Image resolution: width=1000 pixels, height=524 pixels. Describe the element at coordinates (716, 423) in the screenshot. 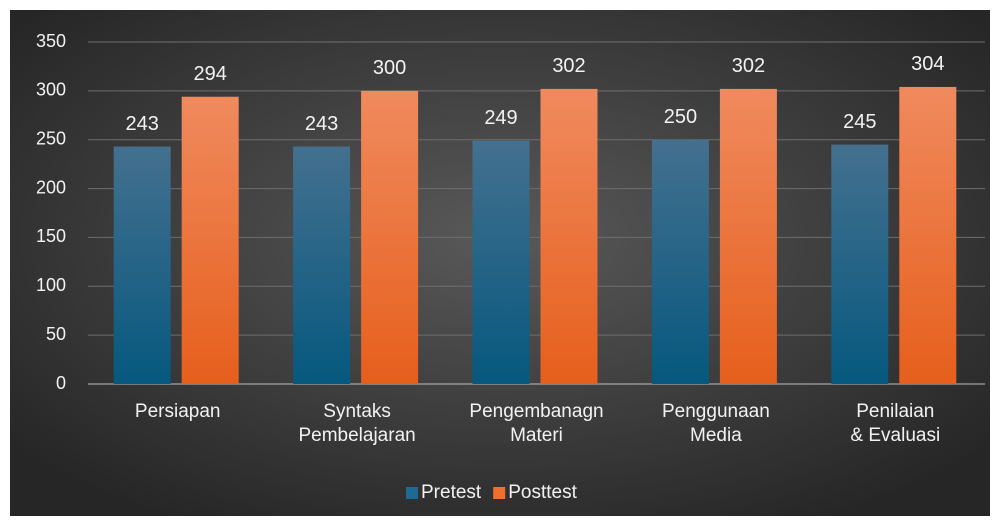

I see `x-tick-label: Penggunaan Media` at that location.